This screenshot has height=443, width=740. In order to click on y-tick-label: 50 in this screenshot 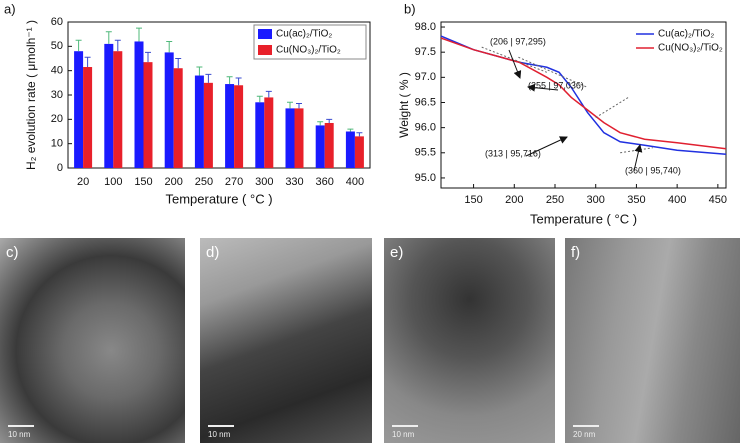, I will do `click(57, 46)`.